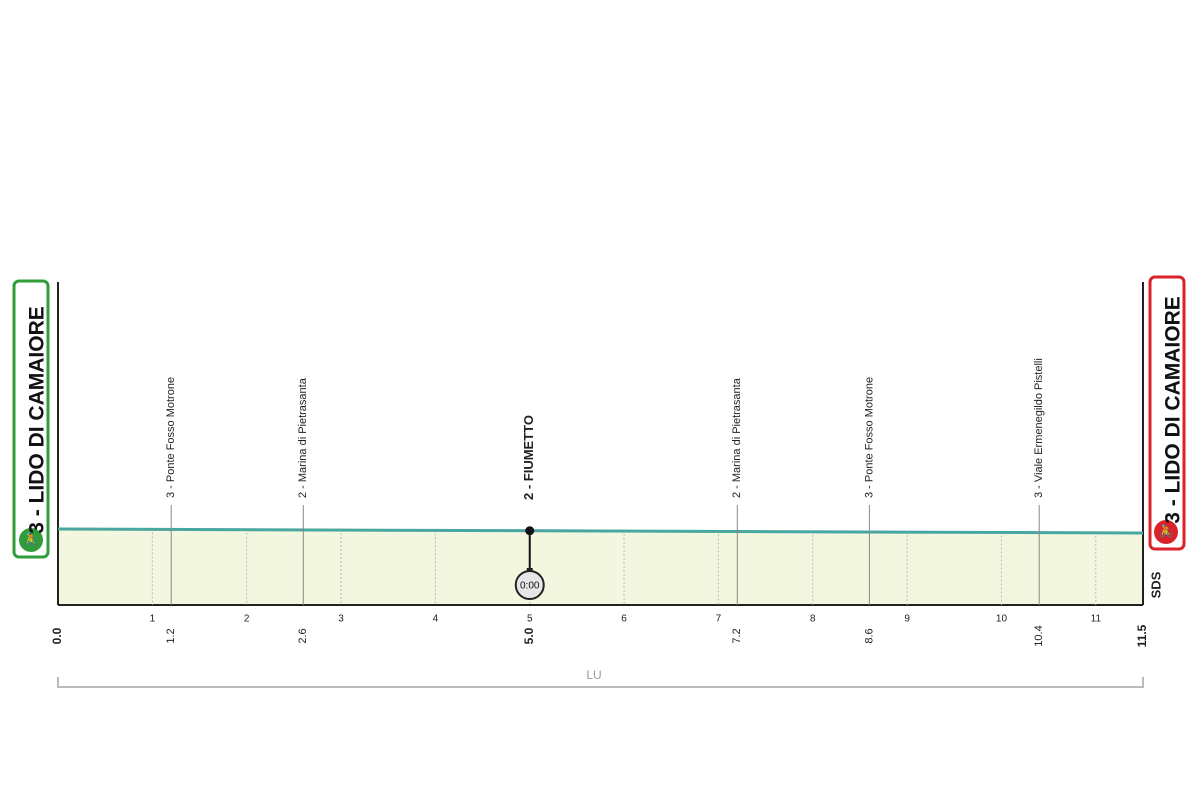 This screenshot has height=799, width=1200. What do you see at coordinates (600, 531) in the screenshot?
I see `profile-line` at bounding box center [600, 531].